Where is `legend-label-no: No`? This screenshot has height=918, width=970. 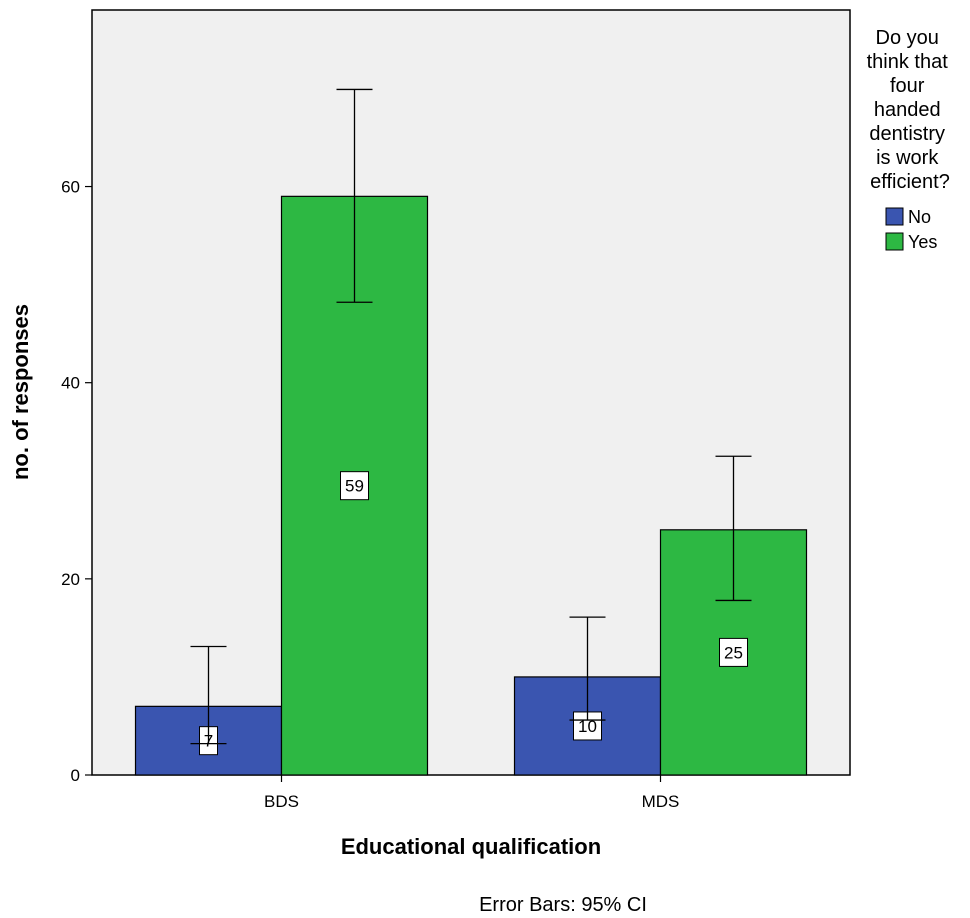 legend-label-no: No is located at coordinates (919, 217).